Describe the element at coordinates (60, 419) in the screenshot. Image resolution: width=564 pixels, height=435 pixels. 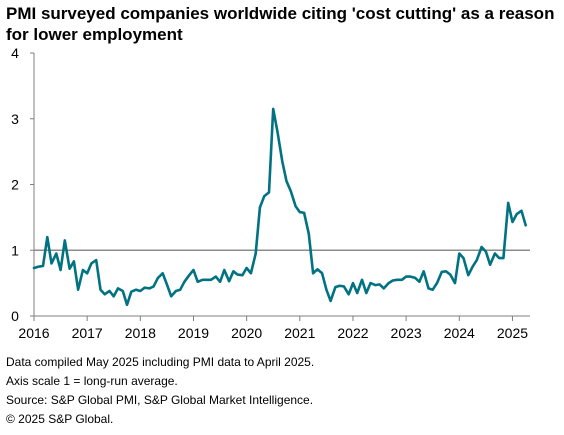
I see `note-copyright: © 2025 S&P Global.` at that location.